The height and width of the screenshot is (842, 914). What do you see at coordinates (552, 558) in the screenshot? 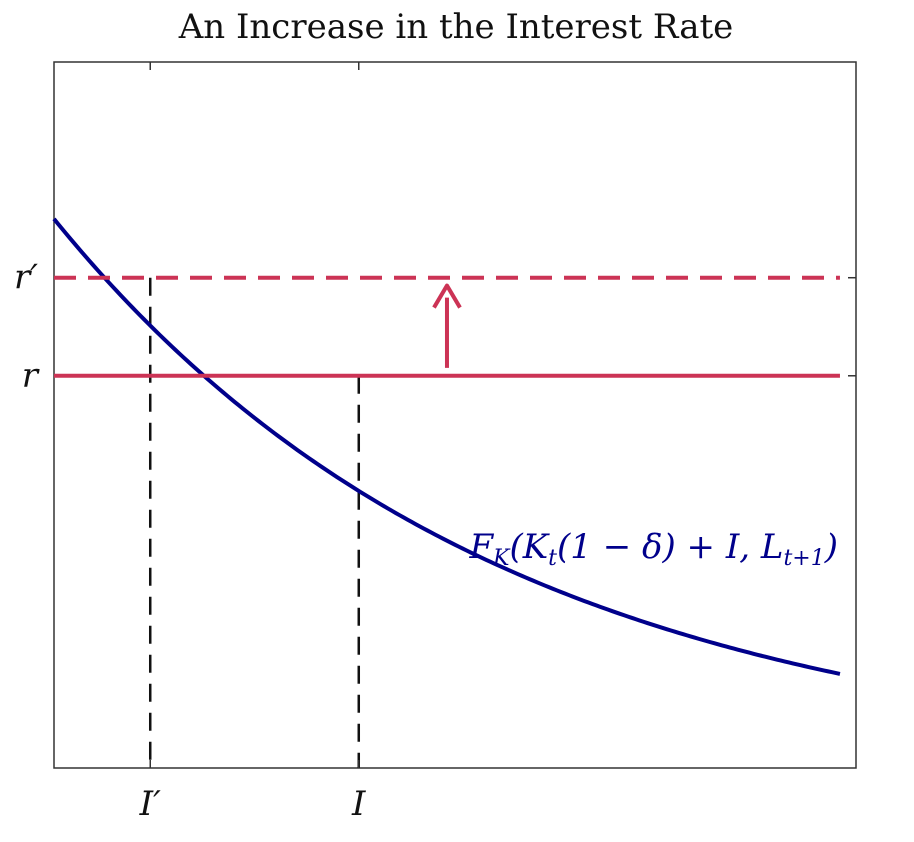
I see `curve-label-sub-t: t` at bounding box center [552, 558].